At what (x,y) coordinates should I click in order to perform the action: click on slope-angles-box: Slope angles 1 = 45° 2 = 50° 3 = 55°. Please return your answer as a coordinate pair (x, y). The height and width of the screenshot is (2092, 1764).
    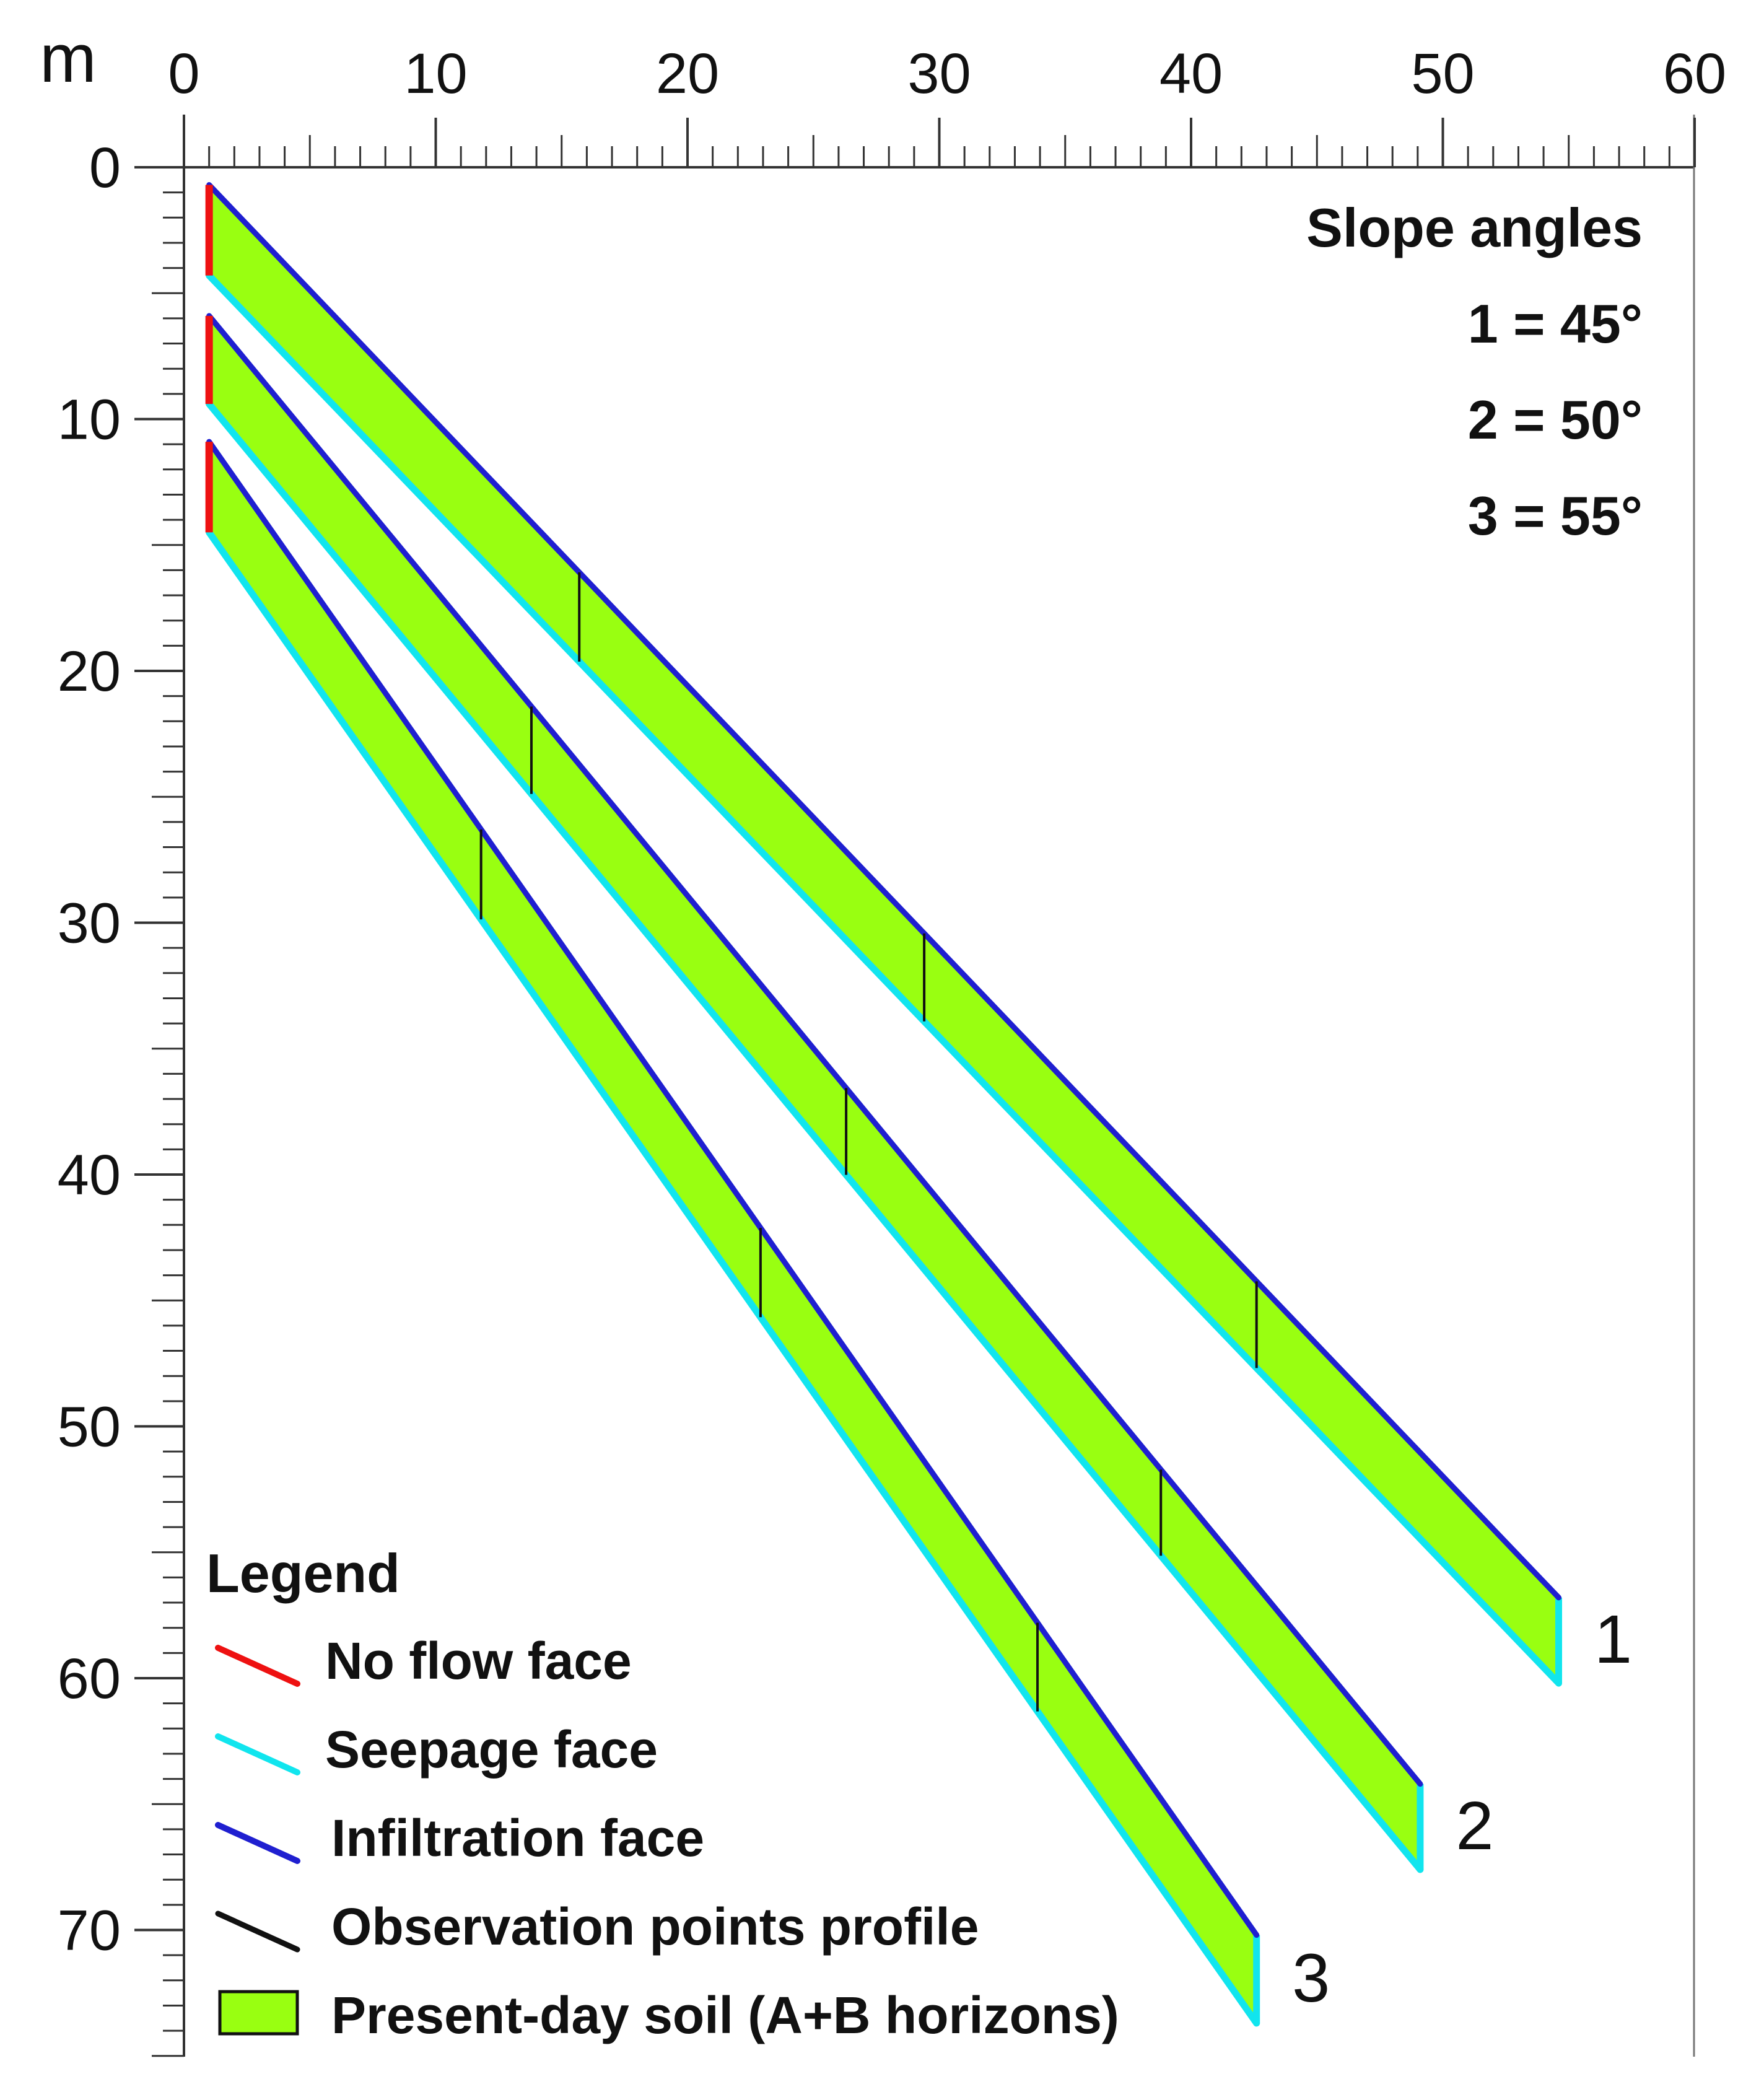
    Looking at the image, I should click on (1474, 371).